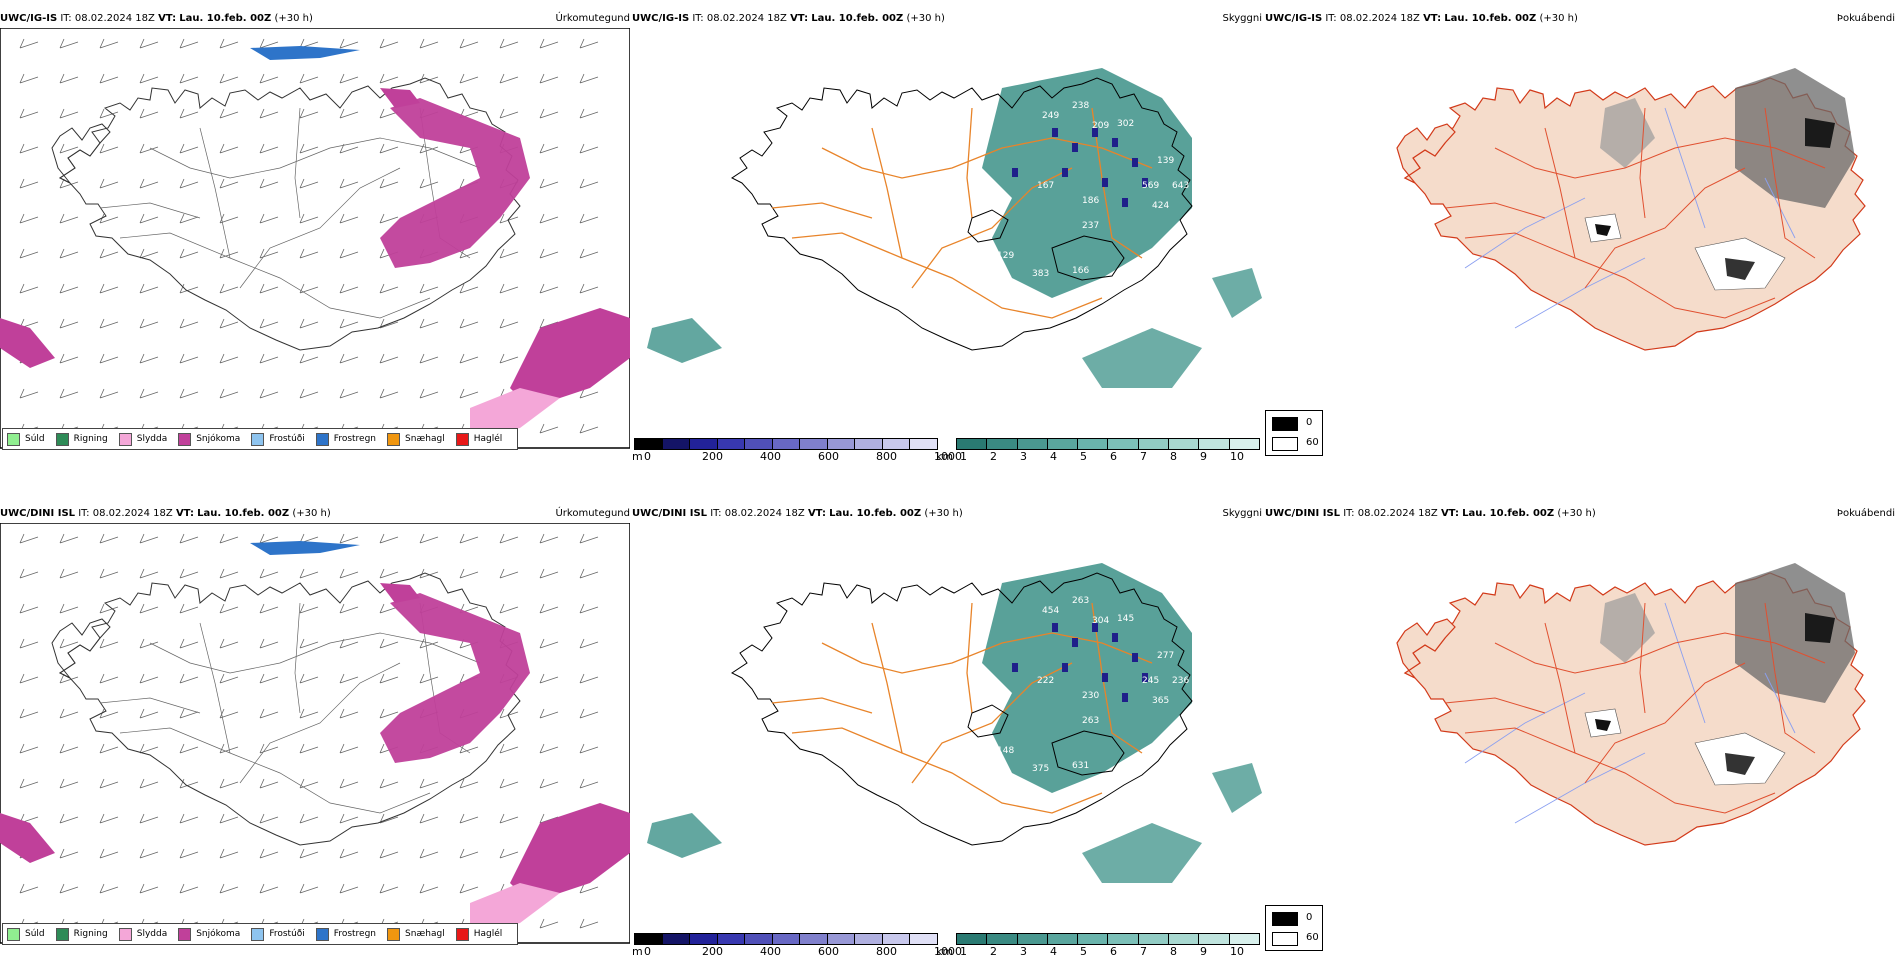 This screenshot has width=1900, height=967. Describe the element at coordinates (1180, 186) in the screenshot. I see `visibility-label: 643` at that location.